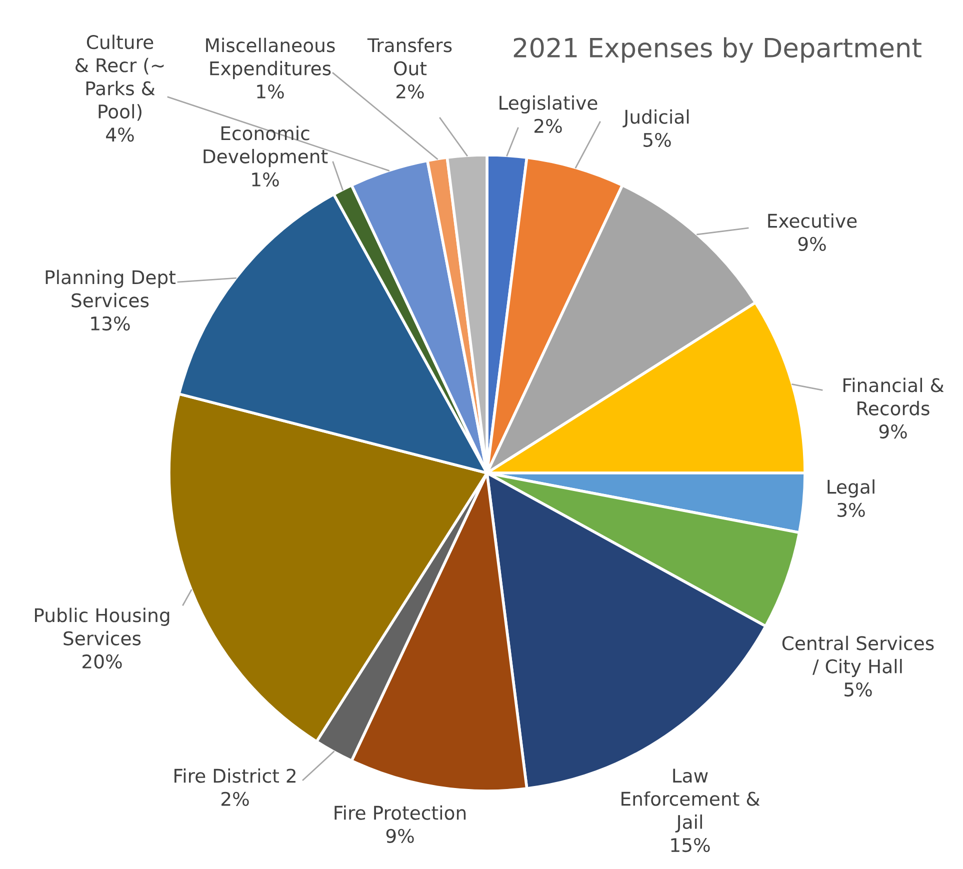  Describe the element at coordinates (655, 118) in the screenshot. I see `slice-label: Judicial` at that location.